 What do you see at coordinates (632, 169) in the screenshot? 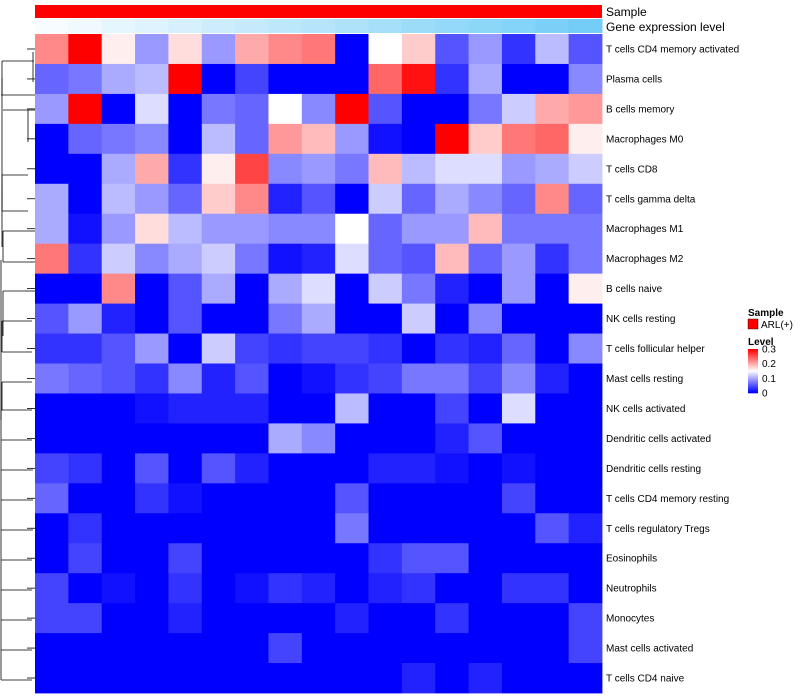
I see `row-label: T cells CD8` at bounding box center [632, 169].